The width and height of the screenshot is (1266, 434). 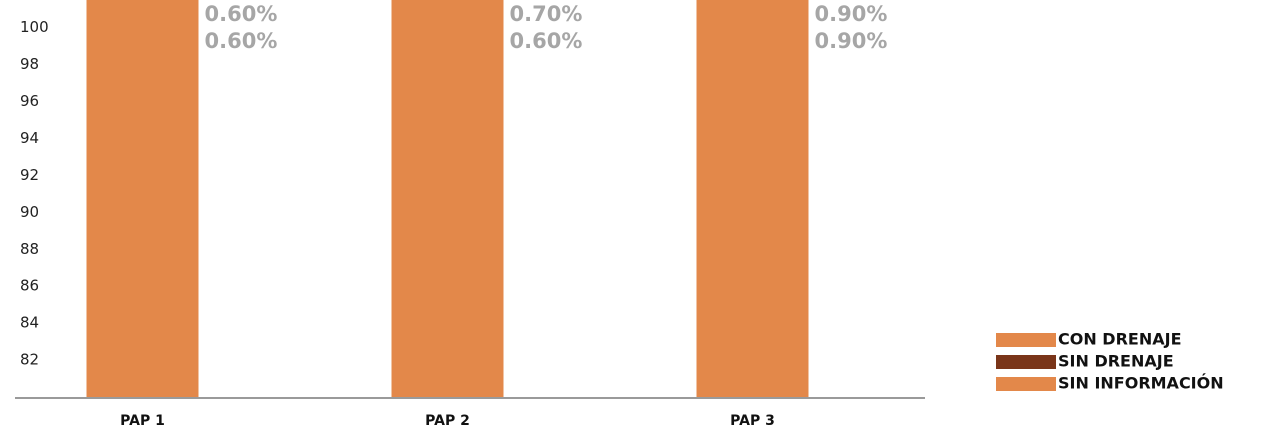 What do you see at coordinates (142, 421) in the screenshot?
I see `x-tick-label: PAP 1` at bounding box center [142, 421].